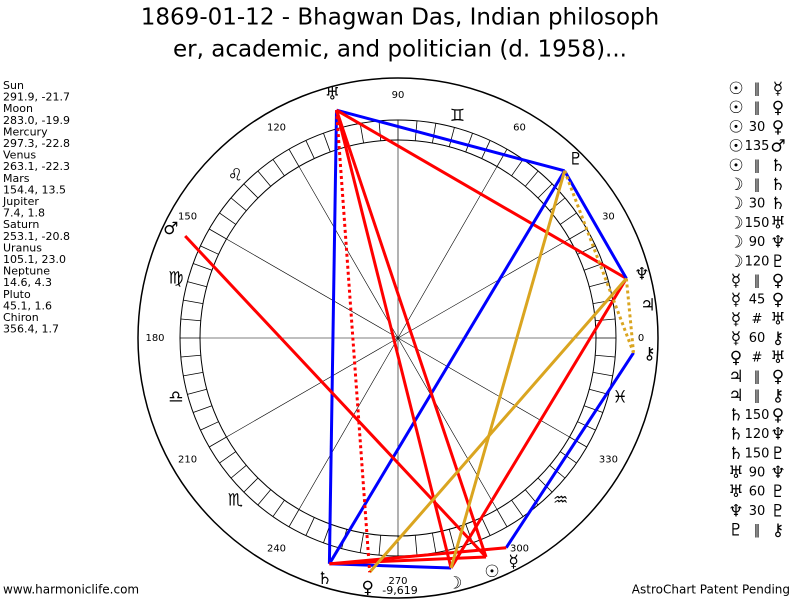 The image size is (800, 600). Describe the element at coordinates (649, 354) in the screenshot. I see `planet-glyph: ⚷` at that location.